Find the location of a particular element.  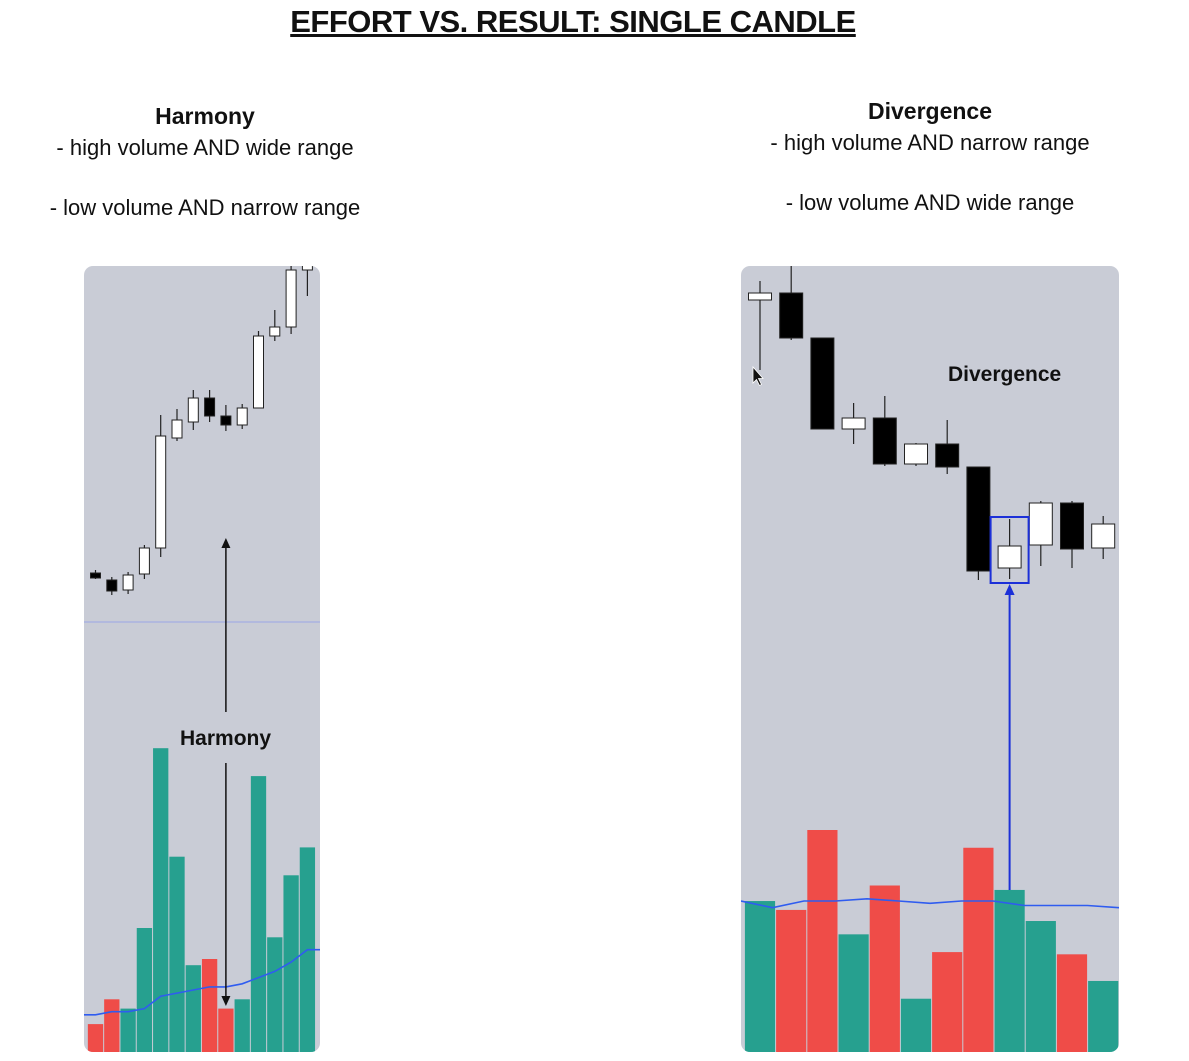

divergence-arrow-head is located at coordinates (1009, 589).